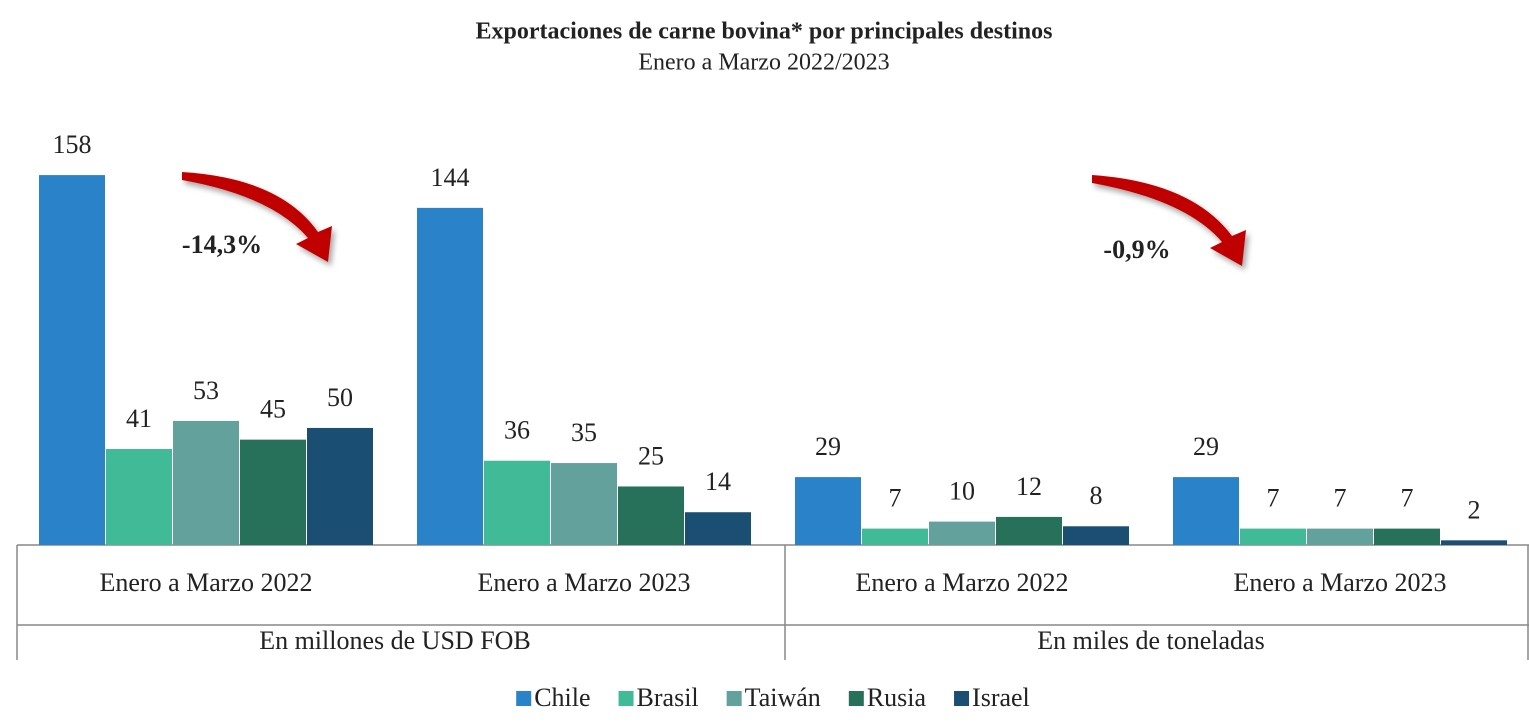 This screenshot has width=1529, height=723. Describe the element at coordinates (962, 491) in the screenshot. I see `data-label: 10` at that location.